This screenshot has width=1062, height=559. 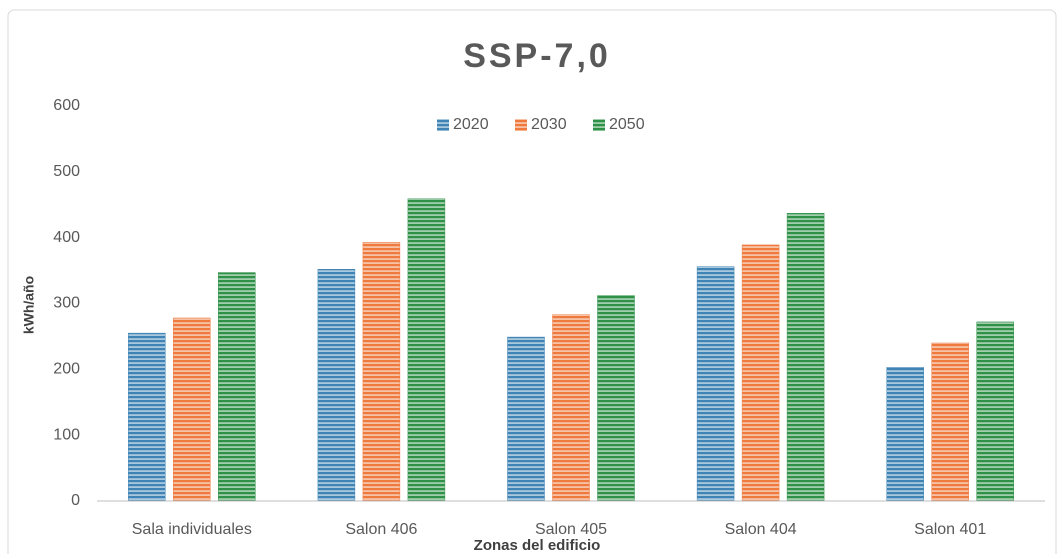 What do you see at coordinates (950, 529) in the screenshot?
I see `x-tick-label: Salon 401` at bounding box center [950, 529].